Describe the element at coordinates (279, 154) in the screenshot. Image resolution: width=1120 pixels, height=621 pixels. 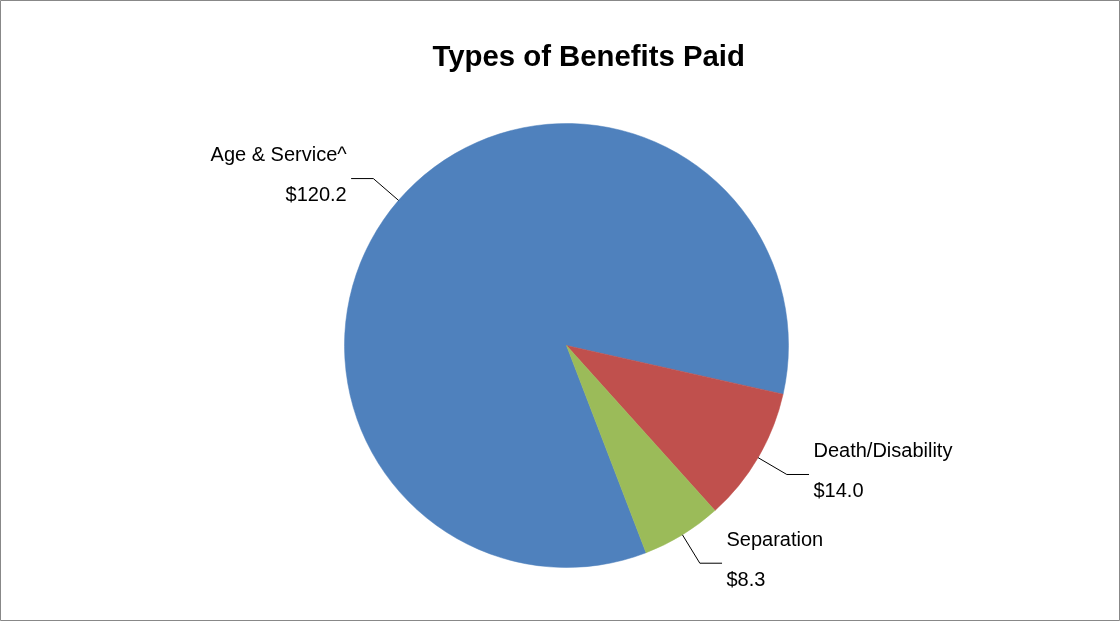
I see `slice-label: Age & Service^` at that location.